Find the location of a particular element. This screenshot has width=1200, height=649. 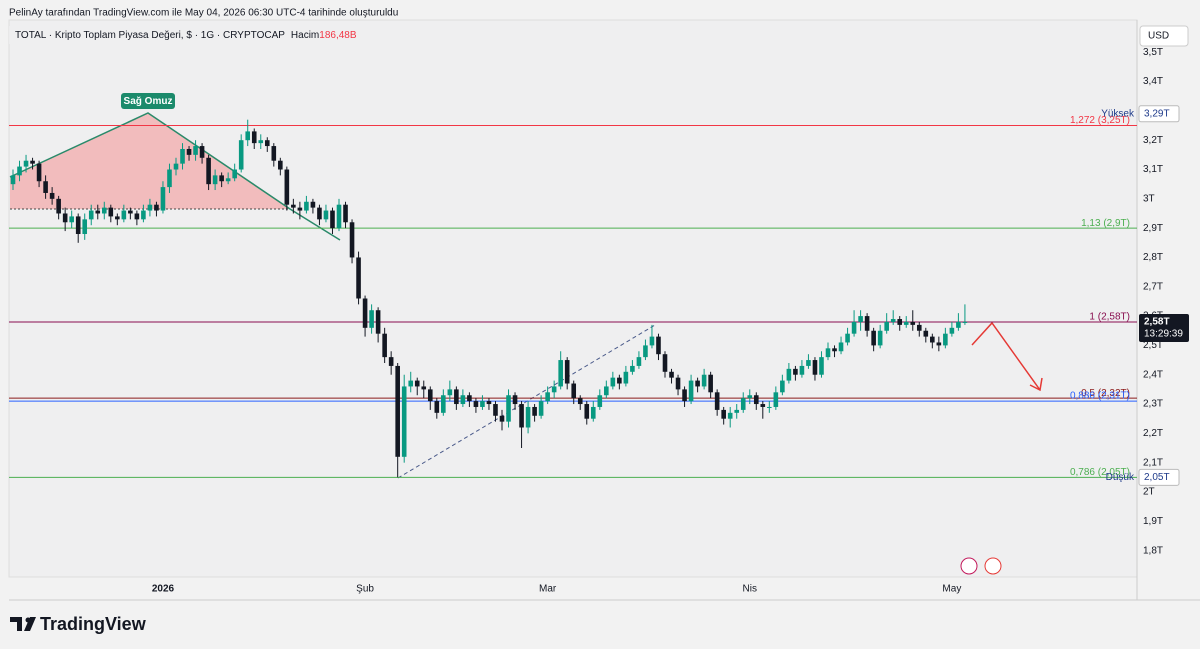

marker-value: 2,05T is located at coordinates (1157, 477).